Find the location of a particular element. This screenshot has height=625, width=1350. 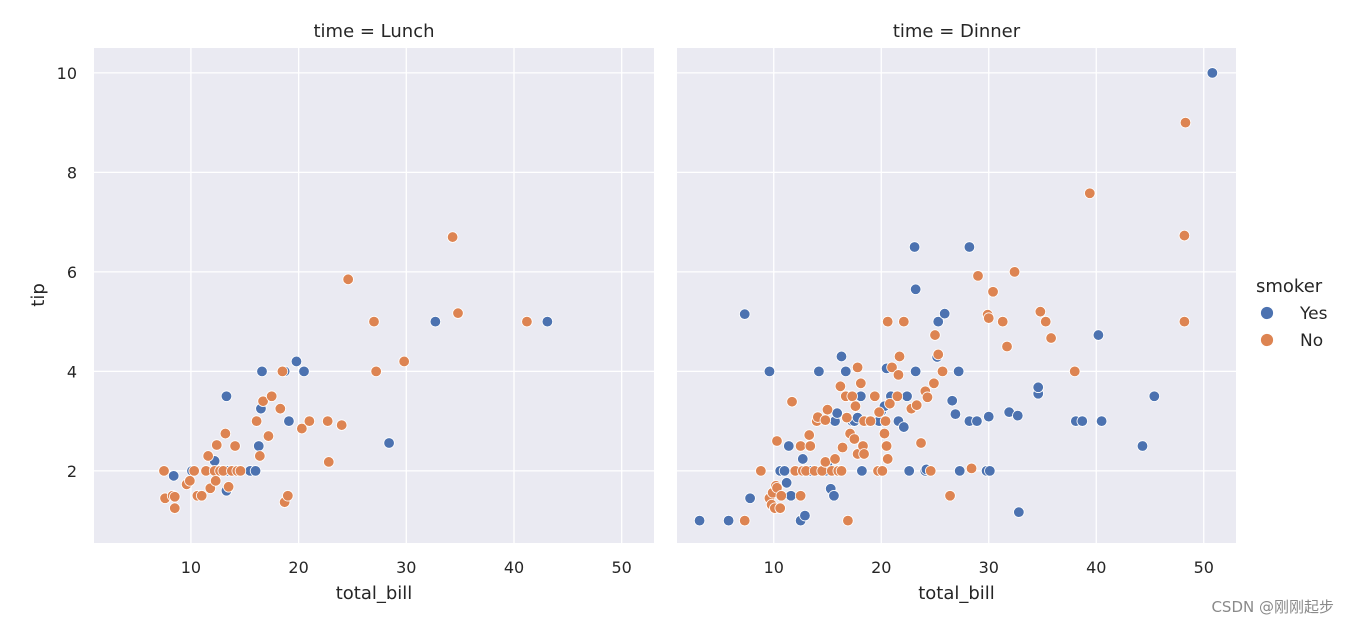

x-tick-label: 50 is located at coordinates (622, 567).